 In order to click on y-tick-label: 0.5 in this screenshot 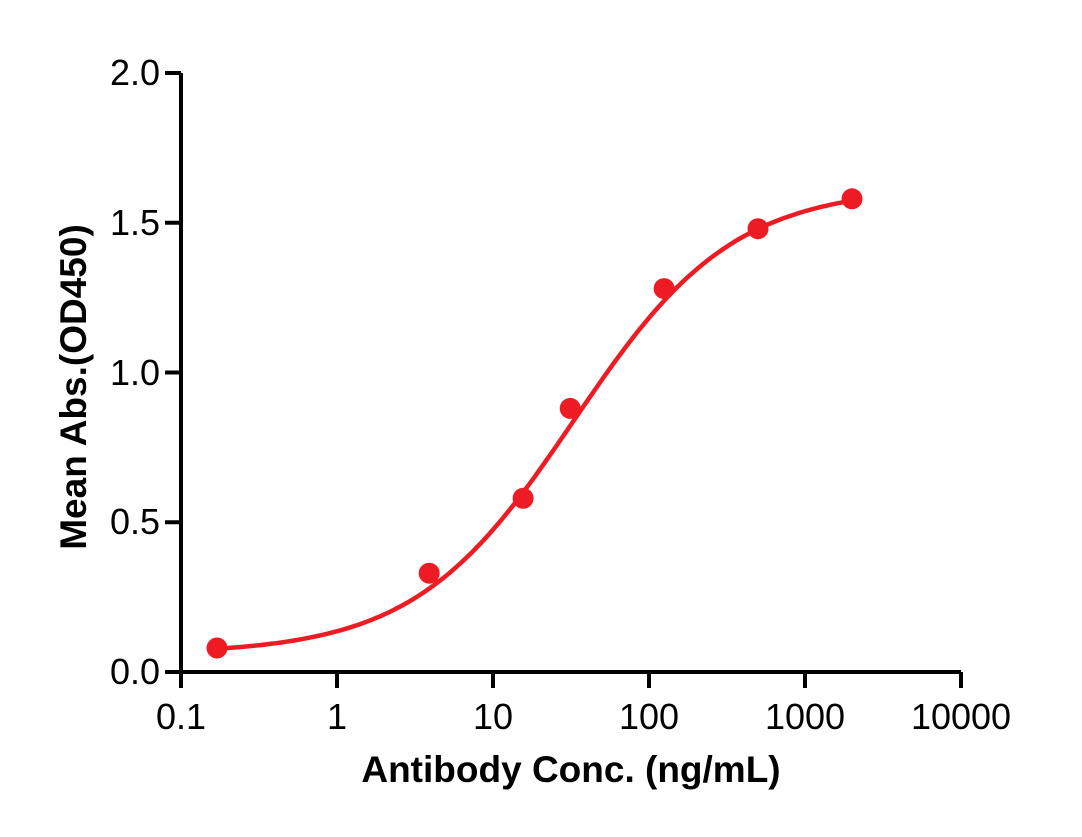, I will do `click(134, 522)`.